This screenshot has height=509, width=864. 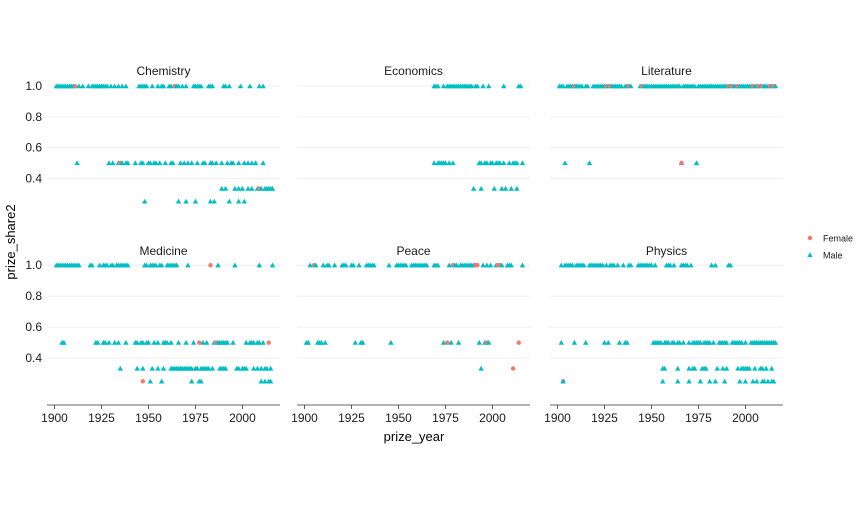 What do you see at coordinates (810, 255) in the screenshot?
I see `legend-key-male` at bounding box center [810, 255].